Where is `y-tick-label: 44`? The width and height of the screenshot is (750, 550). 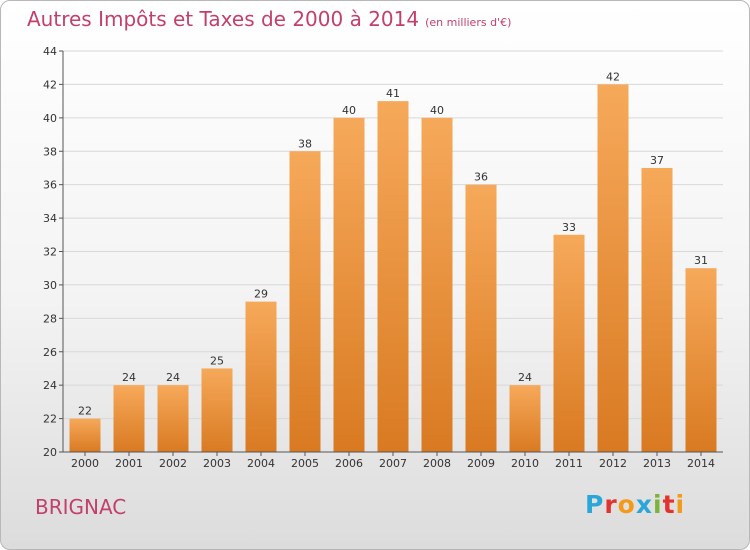
y-tick-label: 44 is located at coordinates (50, 51).